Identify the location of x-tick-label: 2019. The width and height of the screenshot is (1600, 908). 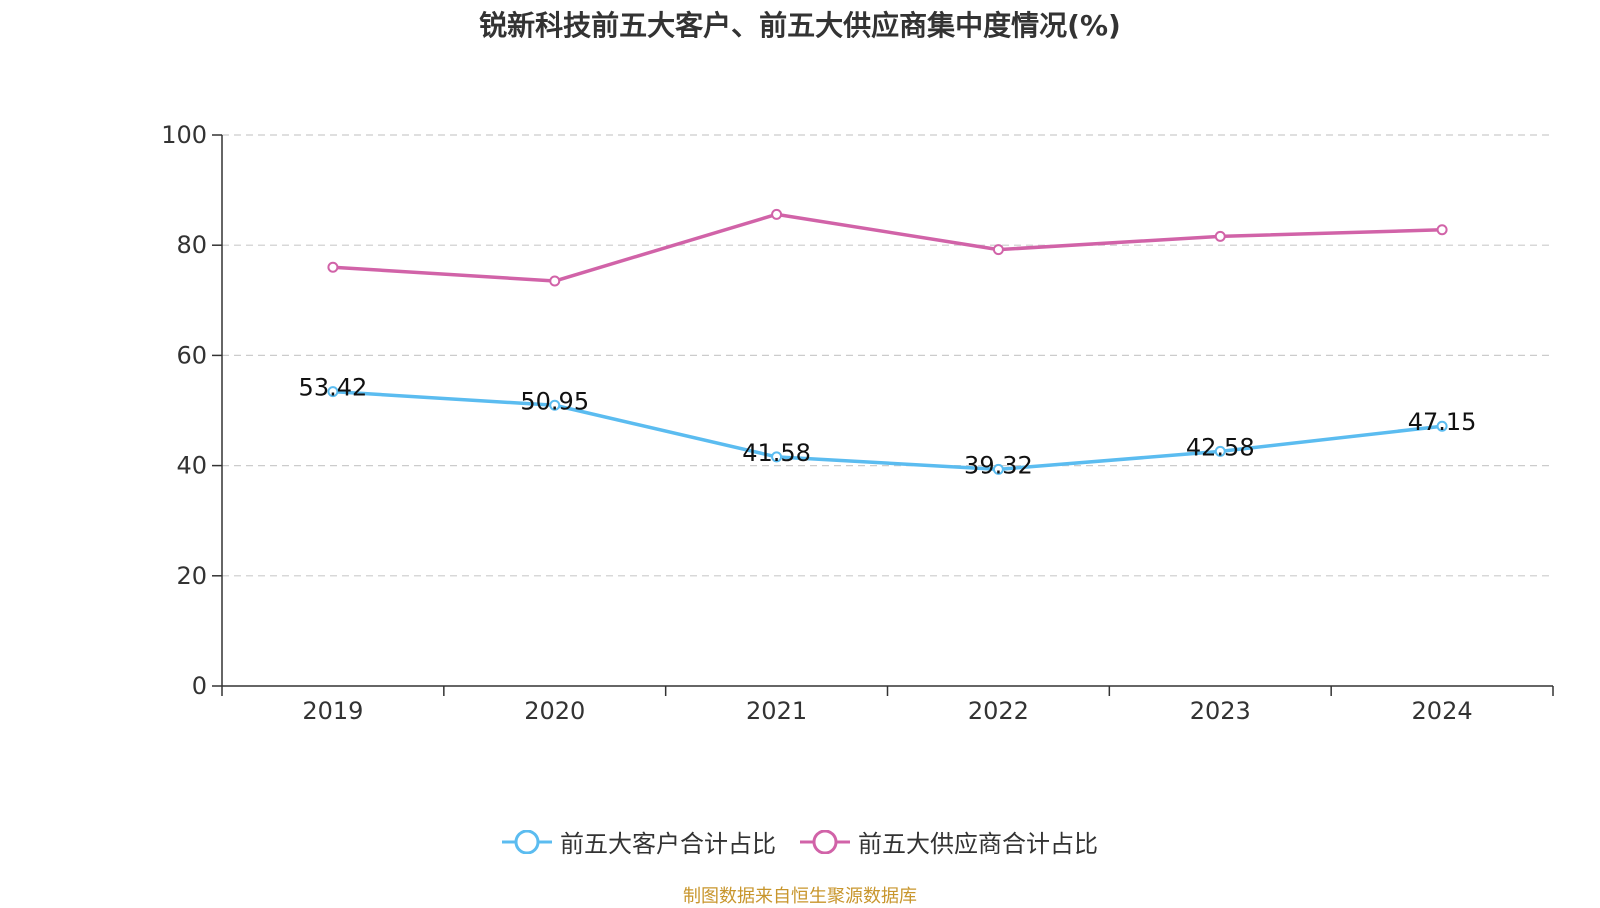
(332, 711).